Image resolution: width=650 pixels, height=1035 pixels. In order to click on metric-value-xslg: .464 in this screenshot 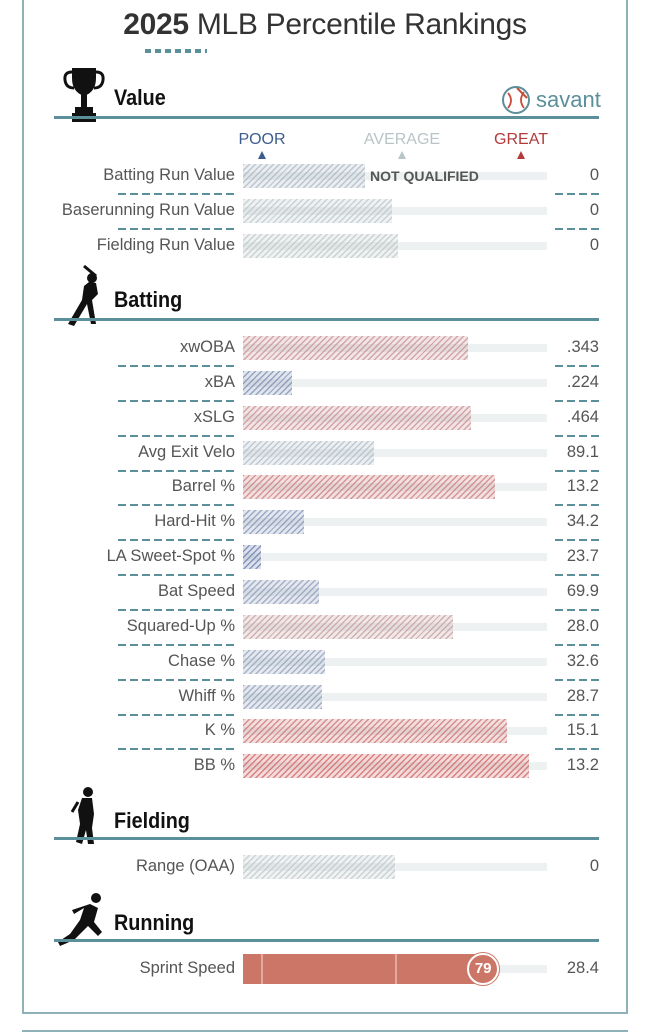, I will do `click(582, 416)`.